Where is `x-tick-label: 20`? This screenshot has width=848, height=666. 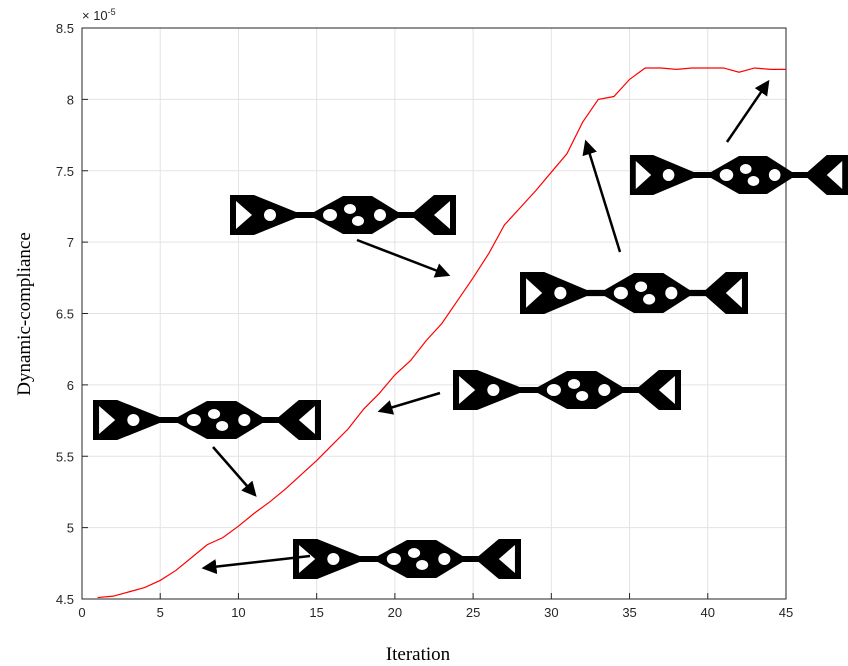 x-tick-label: 20 is located at coordinates (395, 612).